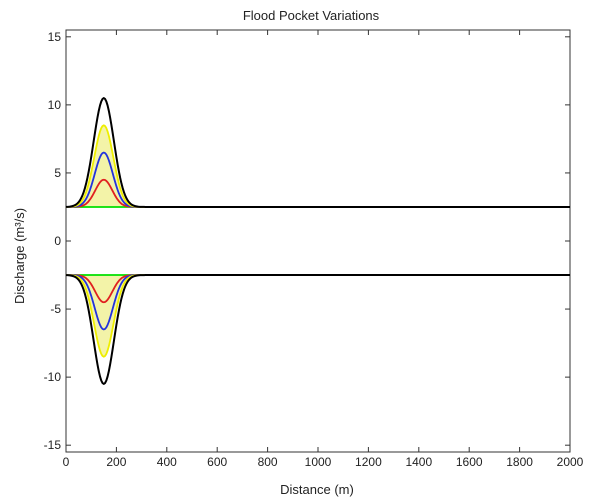 This screenshot has width=592, height=500. Describe the element at coordinates (570, 462) in the screenshot. I see `x-tick-label: 2000` at that location.